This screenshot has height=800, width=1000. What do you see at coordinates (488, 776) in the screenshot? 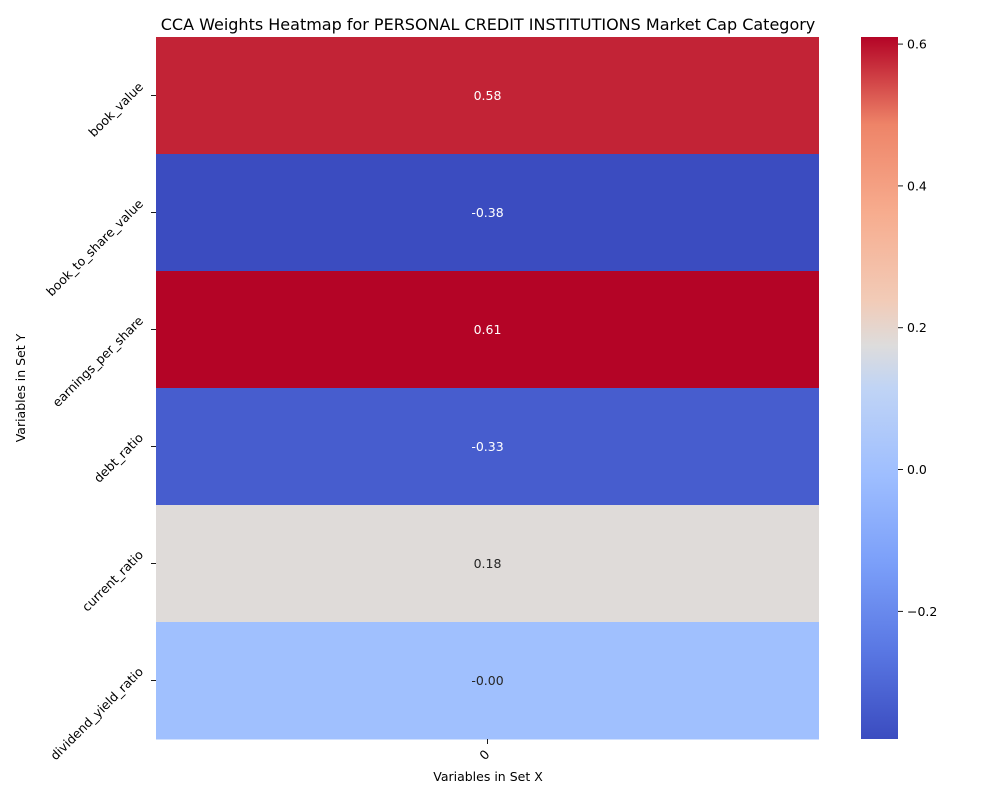
I see `x-axis-label: Variables in Set X` at bounding box center [488, 776].